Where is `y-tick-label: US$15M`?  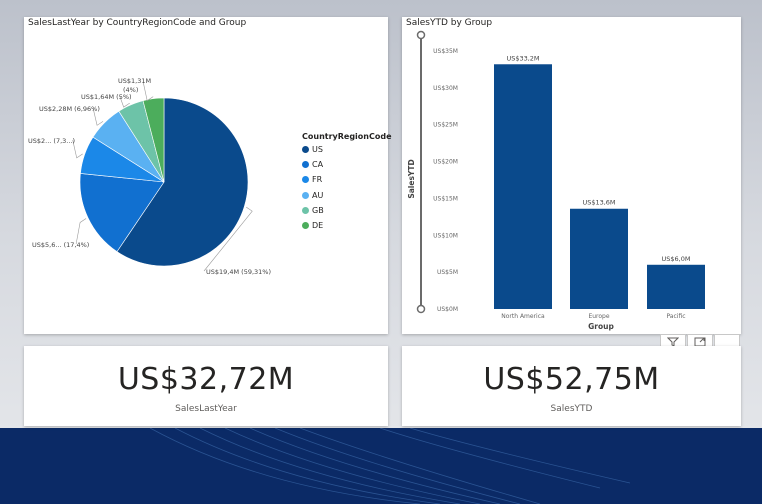 y-tick-label: US$15M is located at coordinates (445, 198).